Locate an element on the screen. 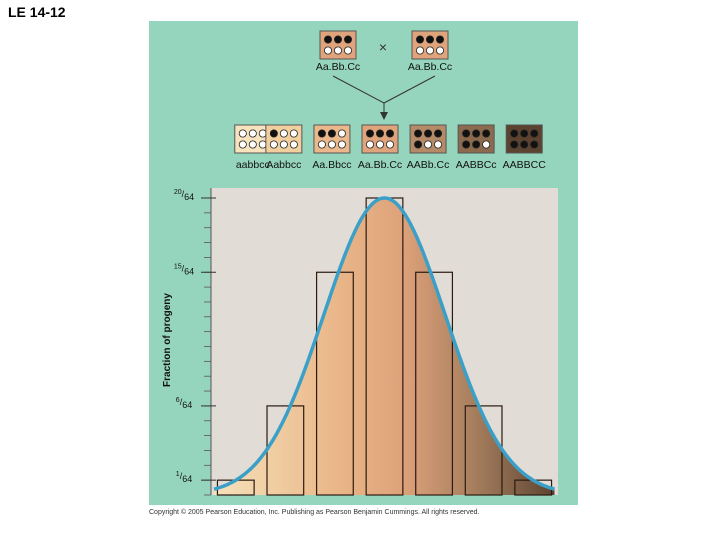 The width and height of the screenshot is (720, 540). parents-group: Aa.Bb.Cc Aa.Bb.Cc is located at coordinates (384, 51).